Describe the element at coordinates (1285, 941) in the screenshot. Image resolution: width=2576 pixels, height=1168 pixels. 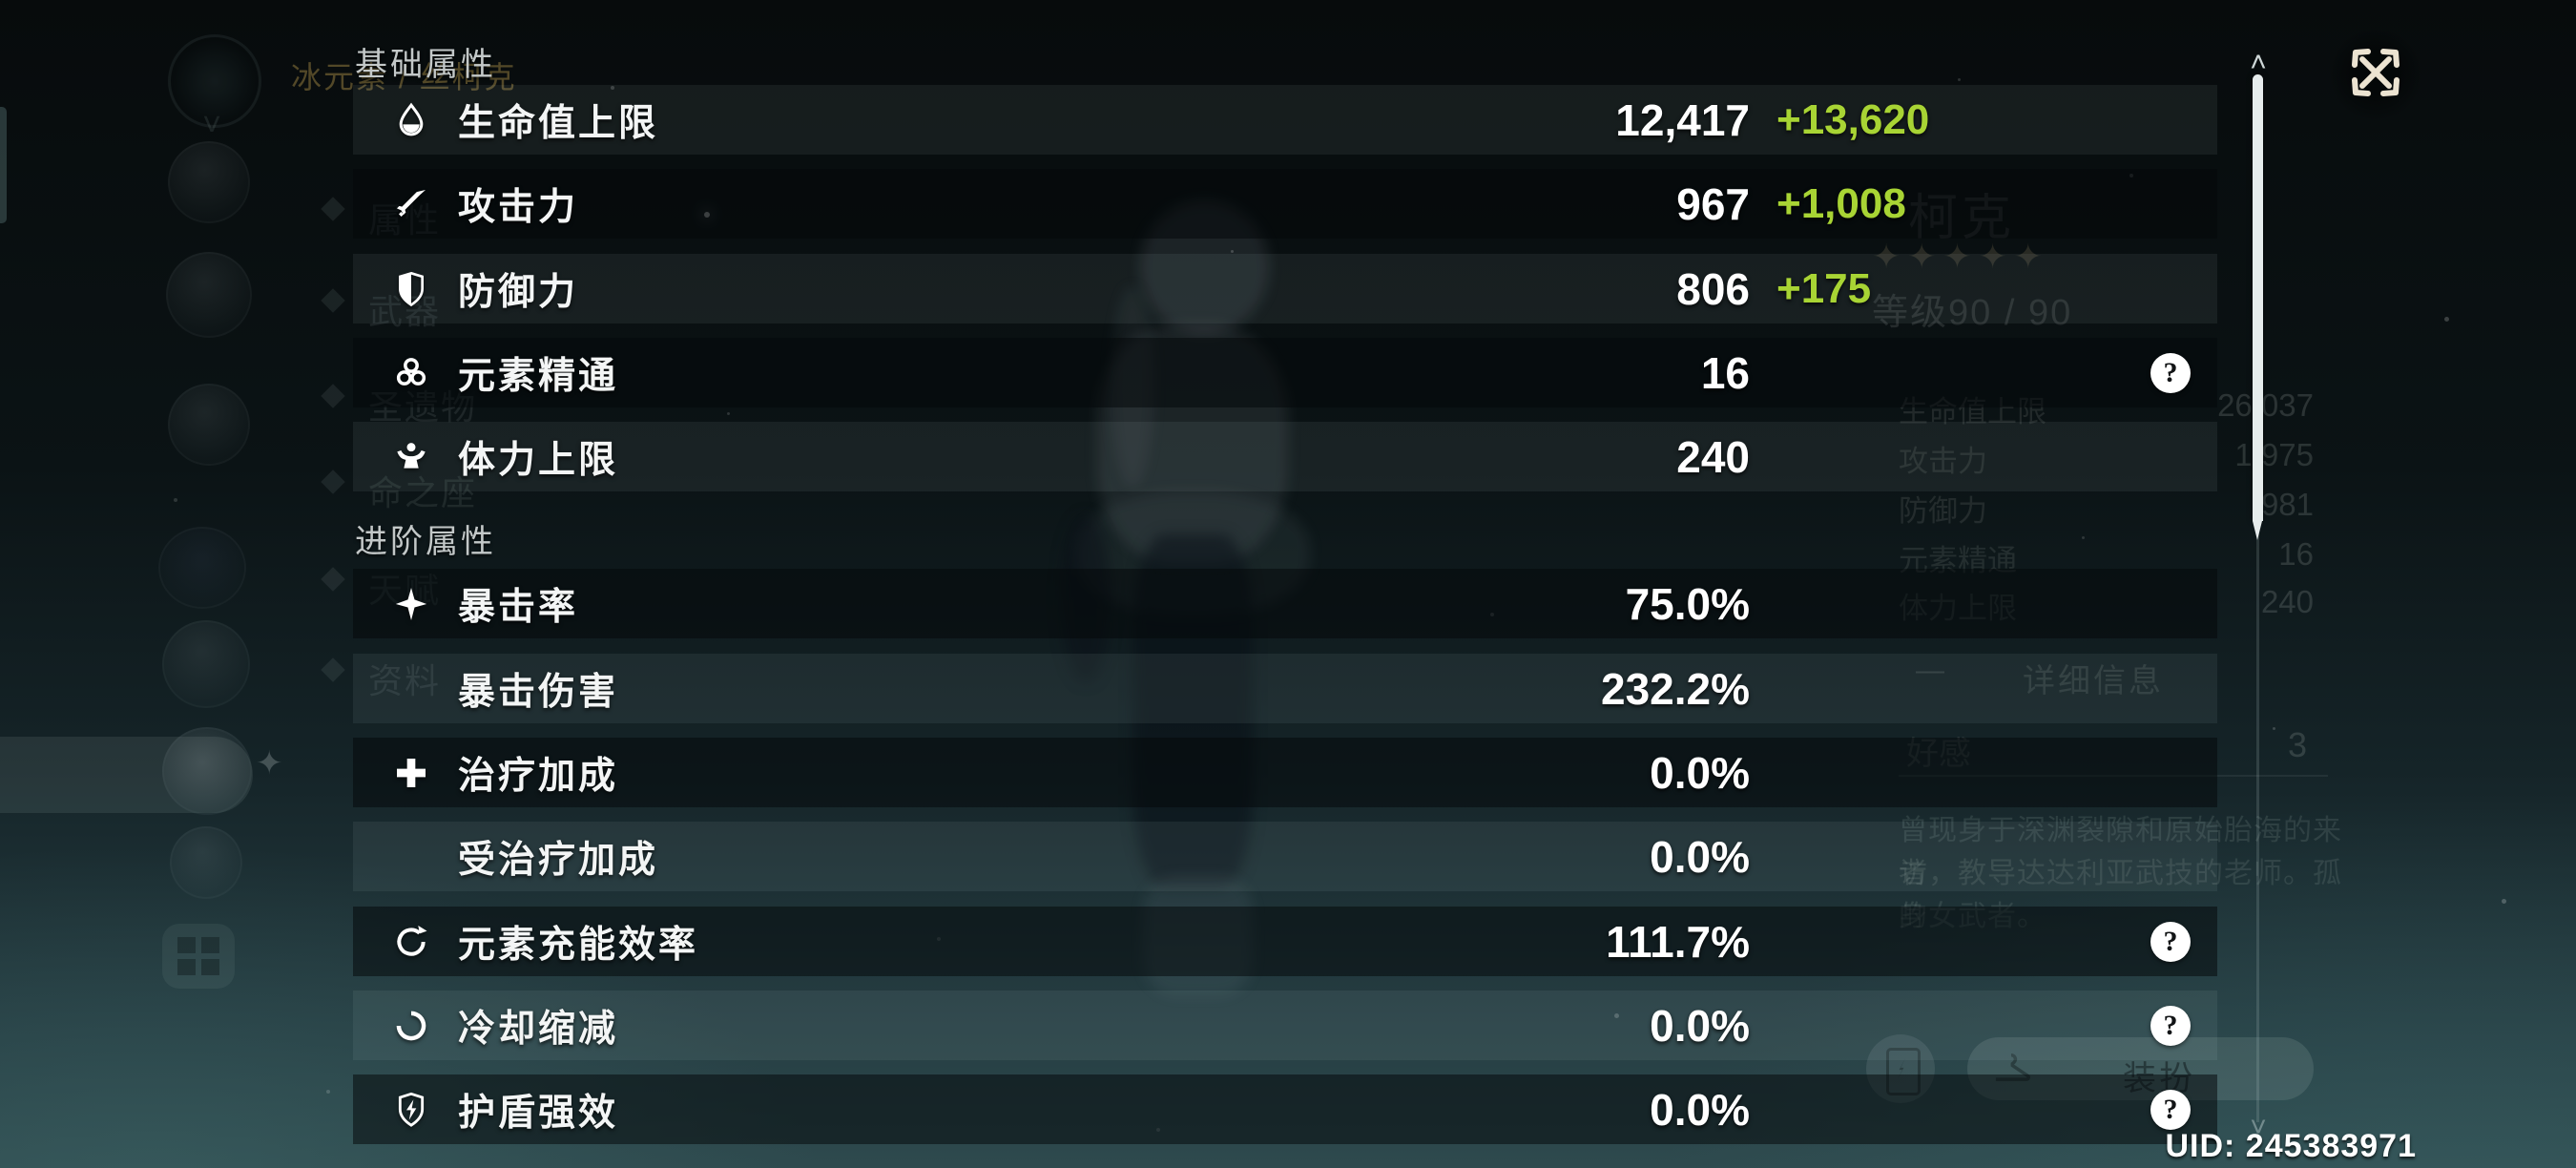
I see `stat-row: 元素充能效率 111.7%?` at that location.